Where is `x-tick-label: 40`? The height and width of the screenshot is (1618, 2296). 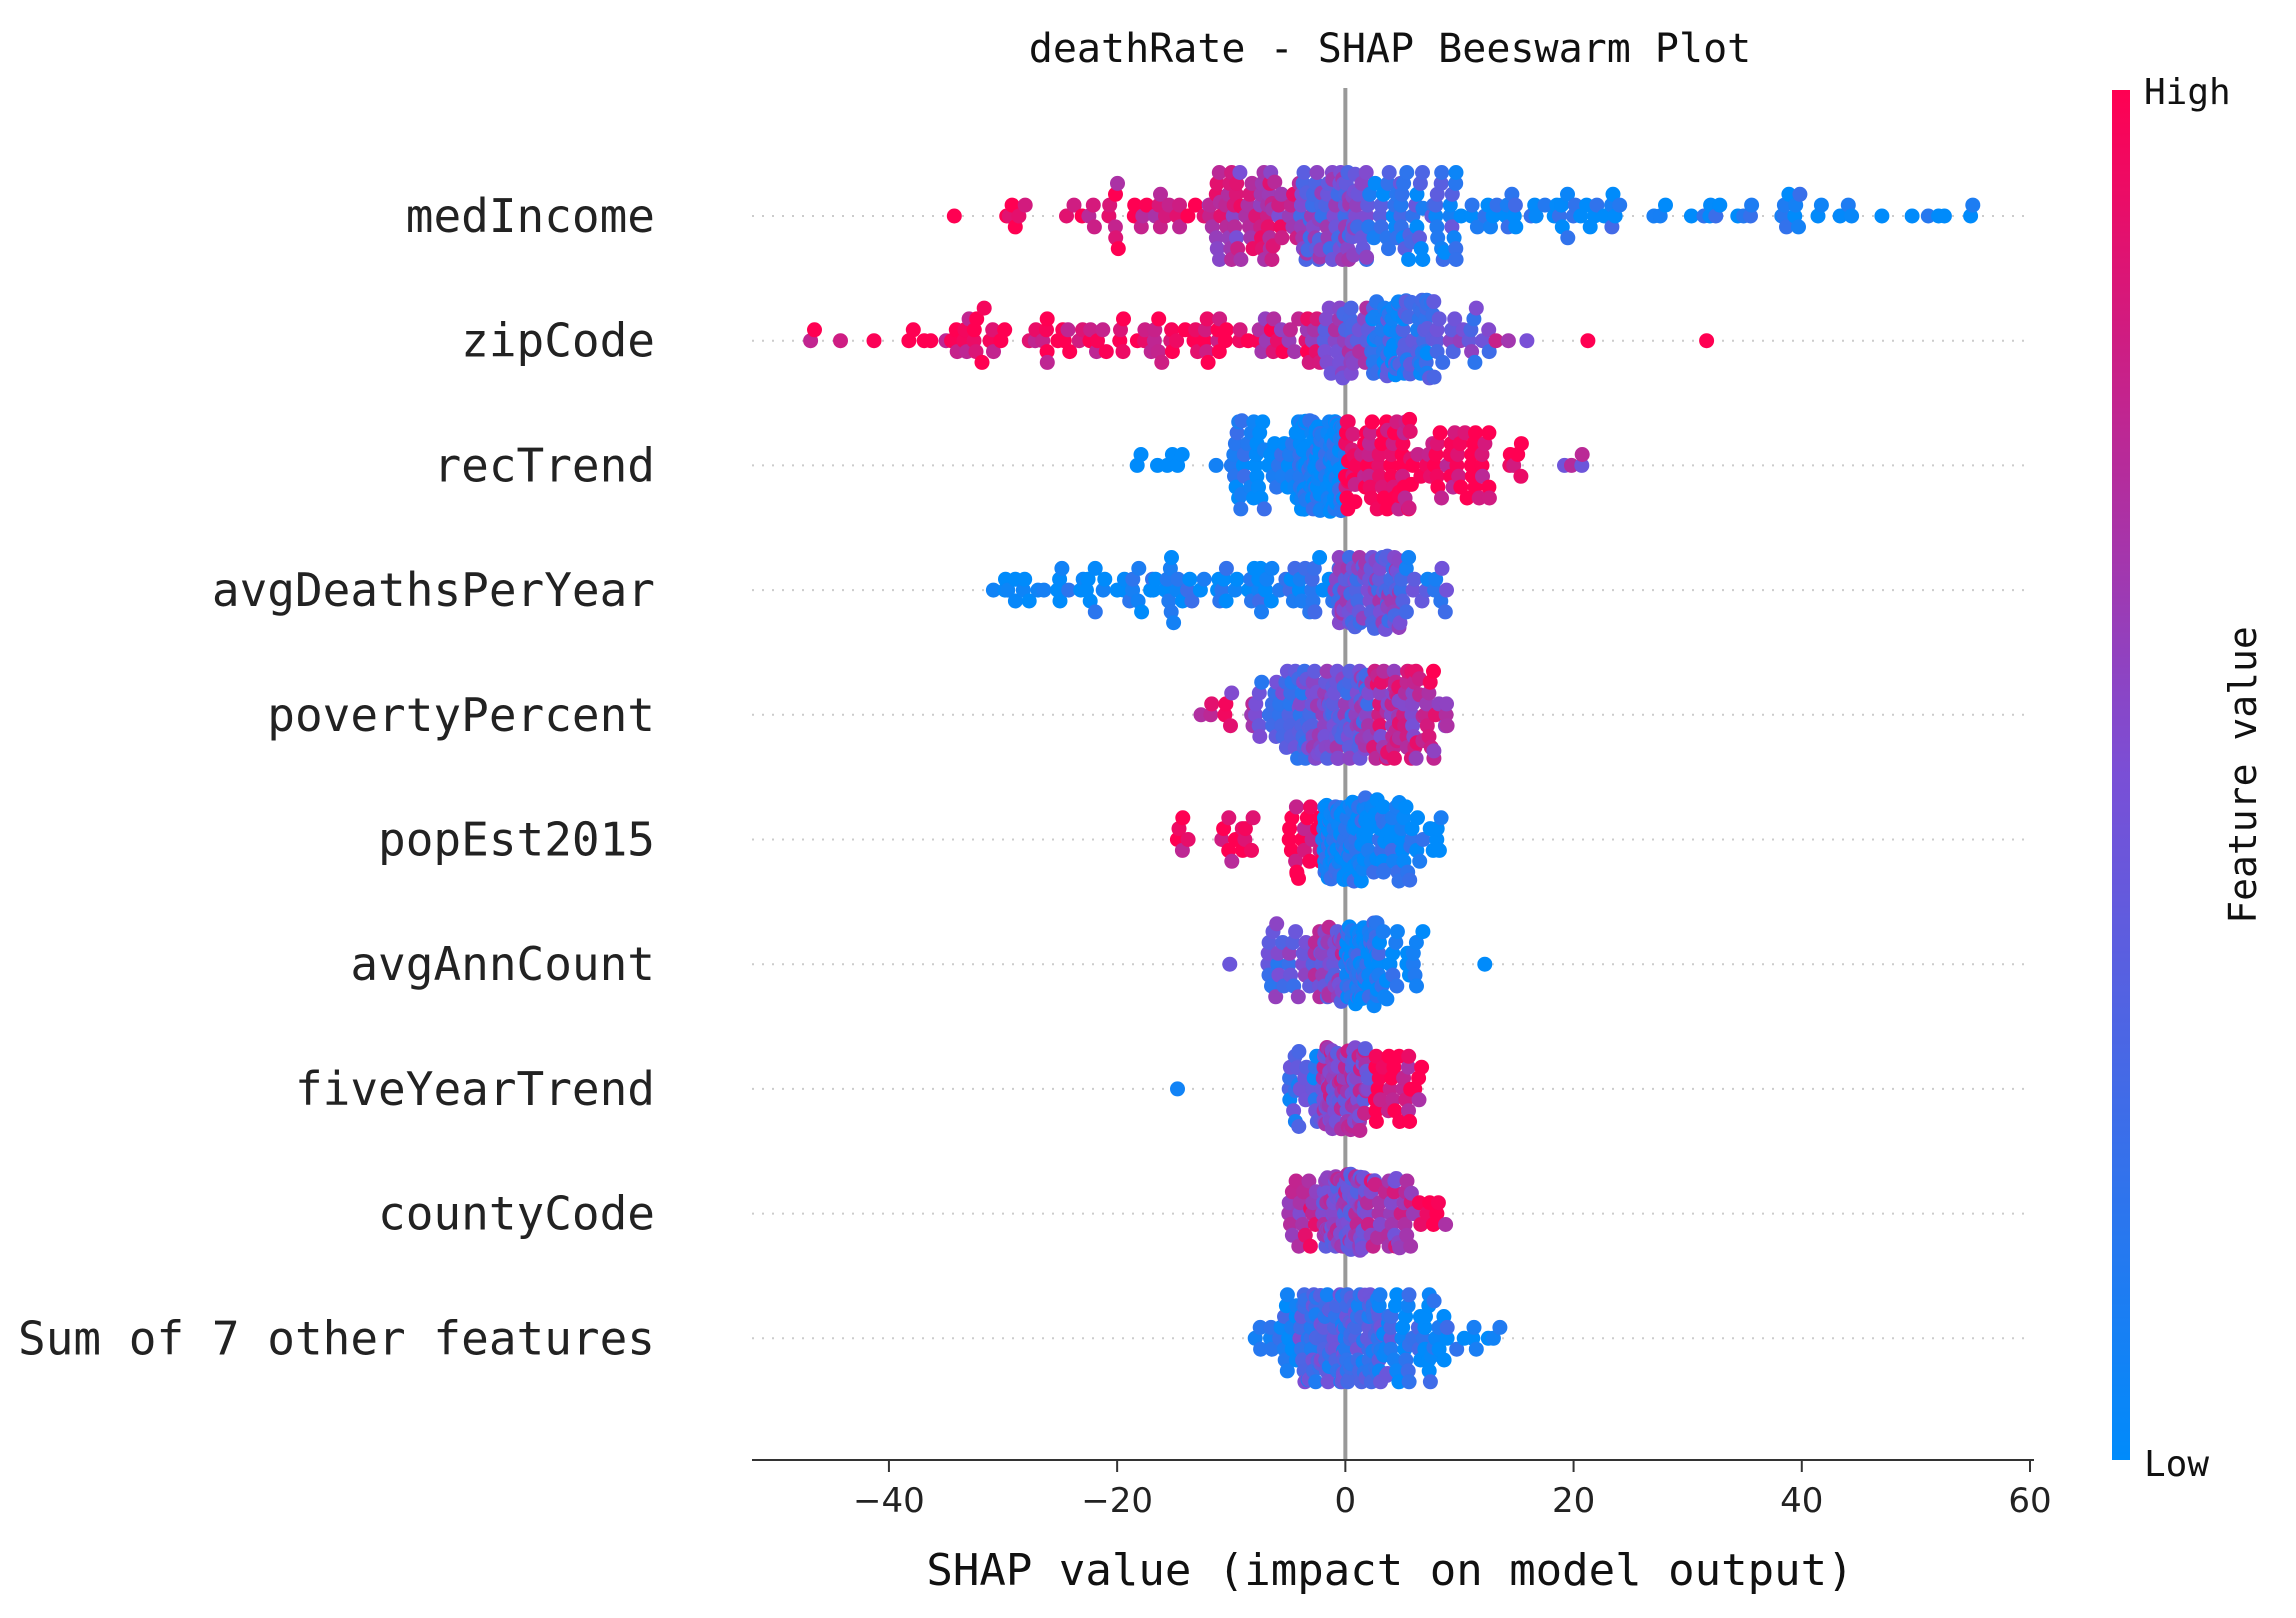
x-tick-label: 40 is located at coordinates (1801, 1501).